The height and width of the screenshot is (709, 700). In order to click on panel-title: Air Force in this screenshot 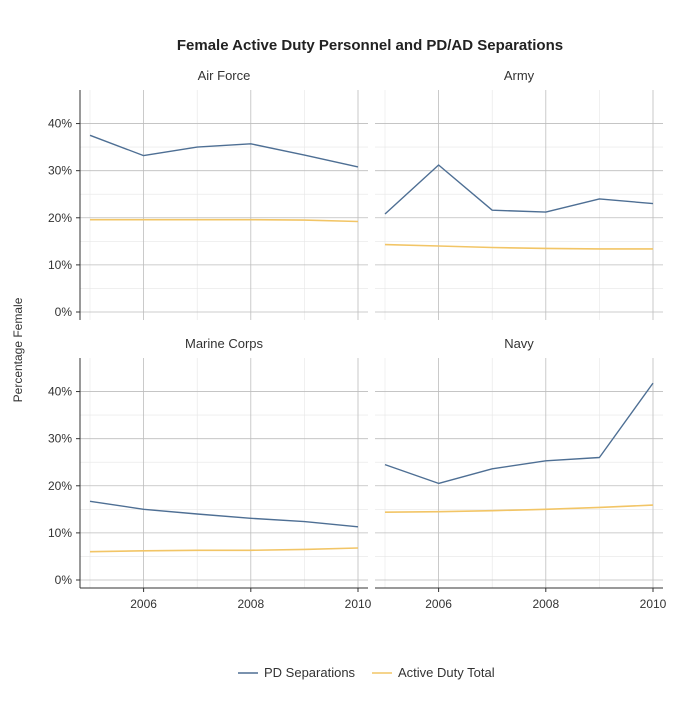, I will do `click(224, 75)`.